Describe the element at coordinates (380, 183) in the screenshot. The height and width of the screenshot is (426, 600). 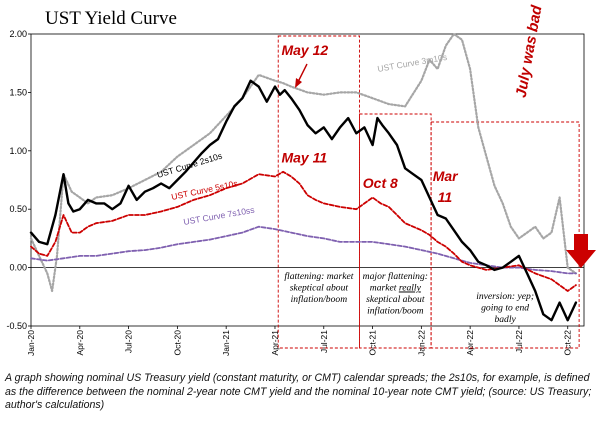
I see `annotation-label: Oct 8` at that location.